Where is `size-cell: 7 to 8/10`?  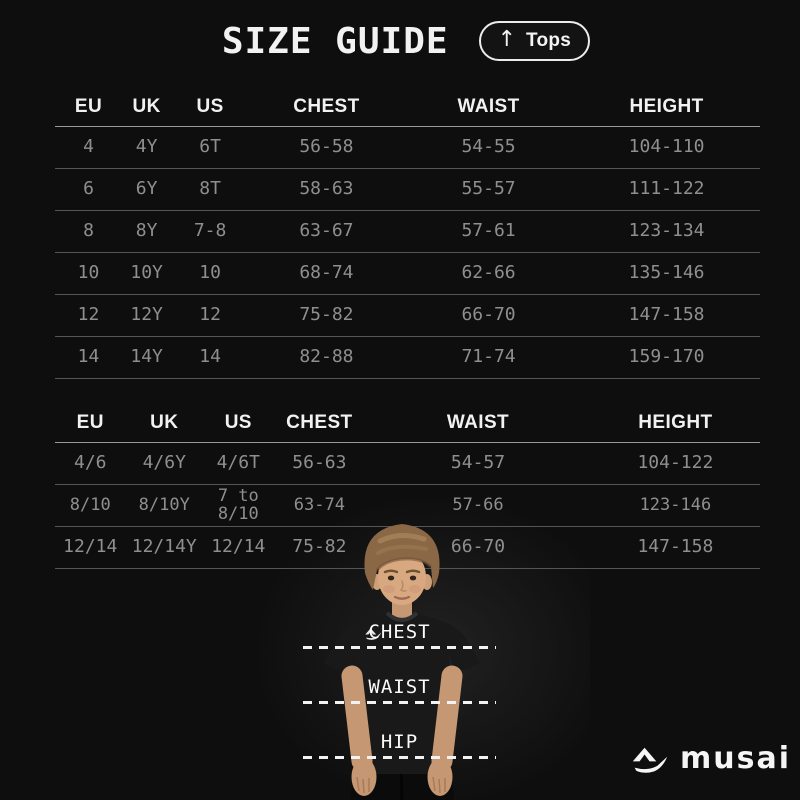
size-cell: 7 to 8/10 is located at coordinates (238, 505).